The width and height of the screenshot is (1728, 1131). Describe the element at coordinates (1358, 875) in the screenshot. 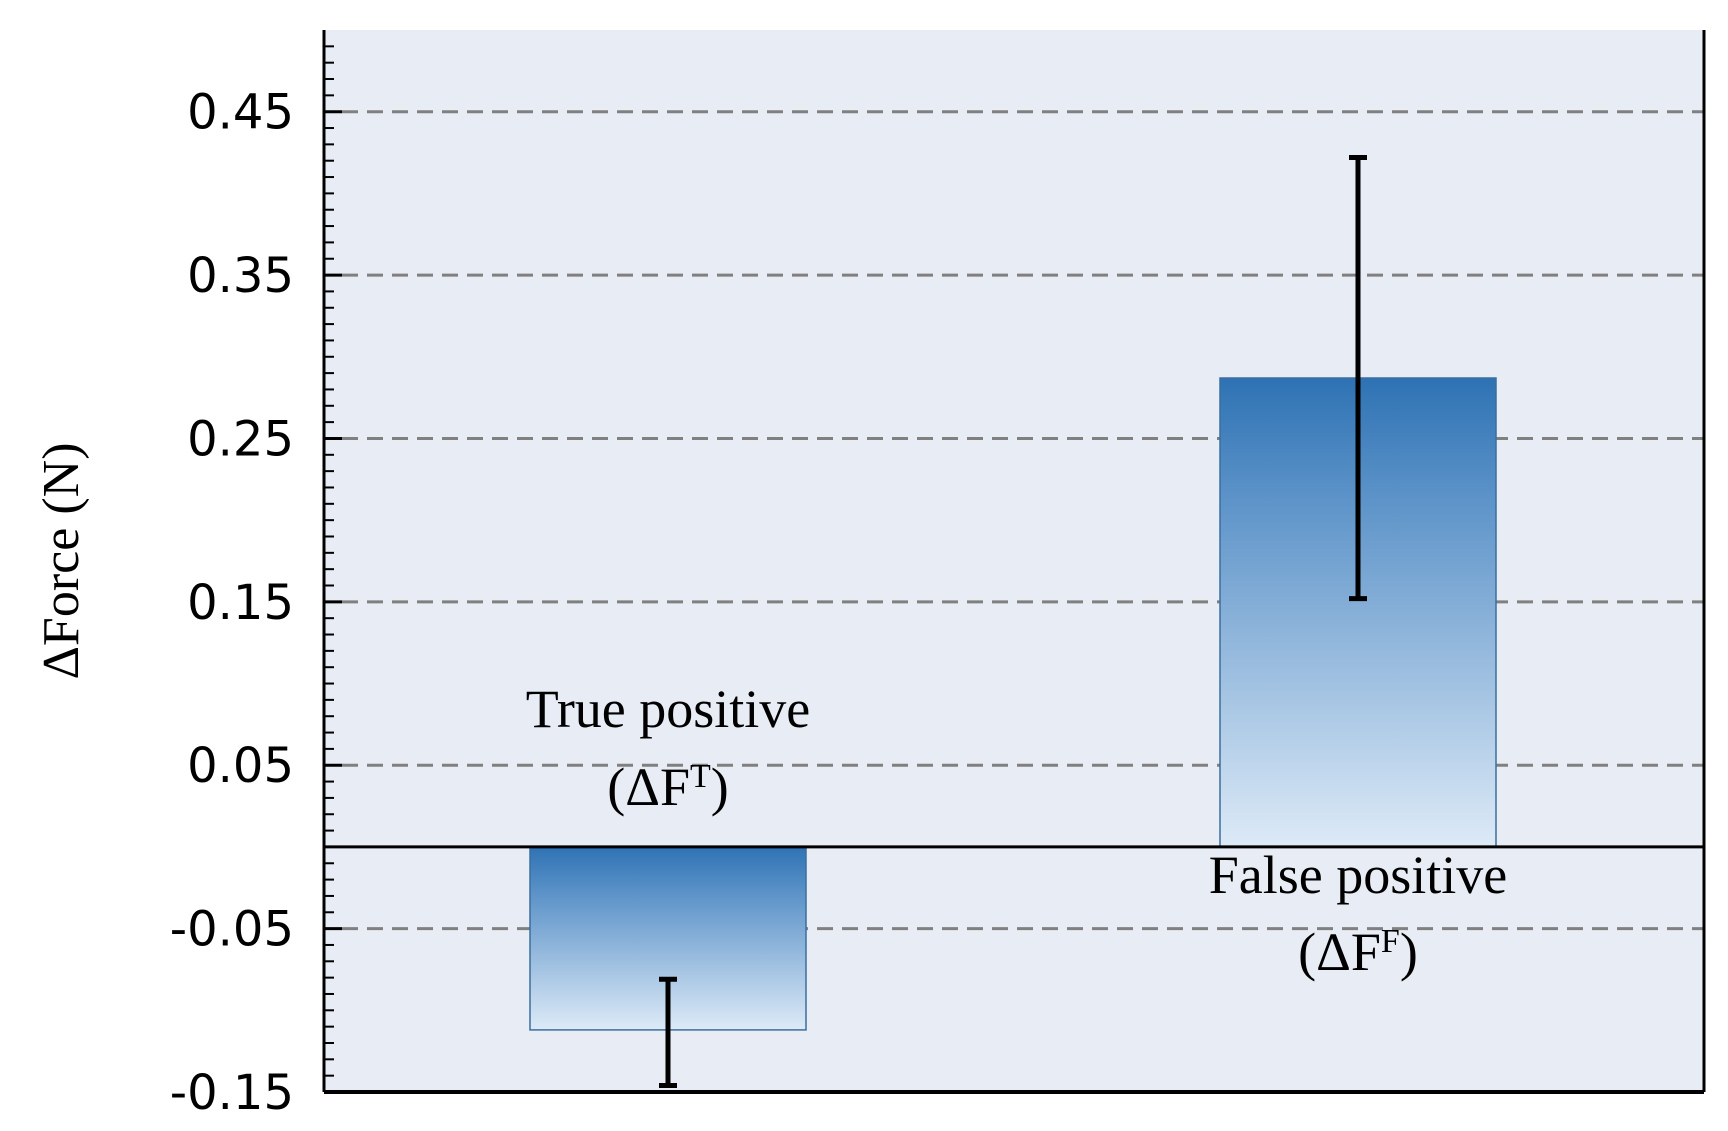

I see `category-label-1-line1: False positive` at that location.